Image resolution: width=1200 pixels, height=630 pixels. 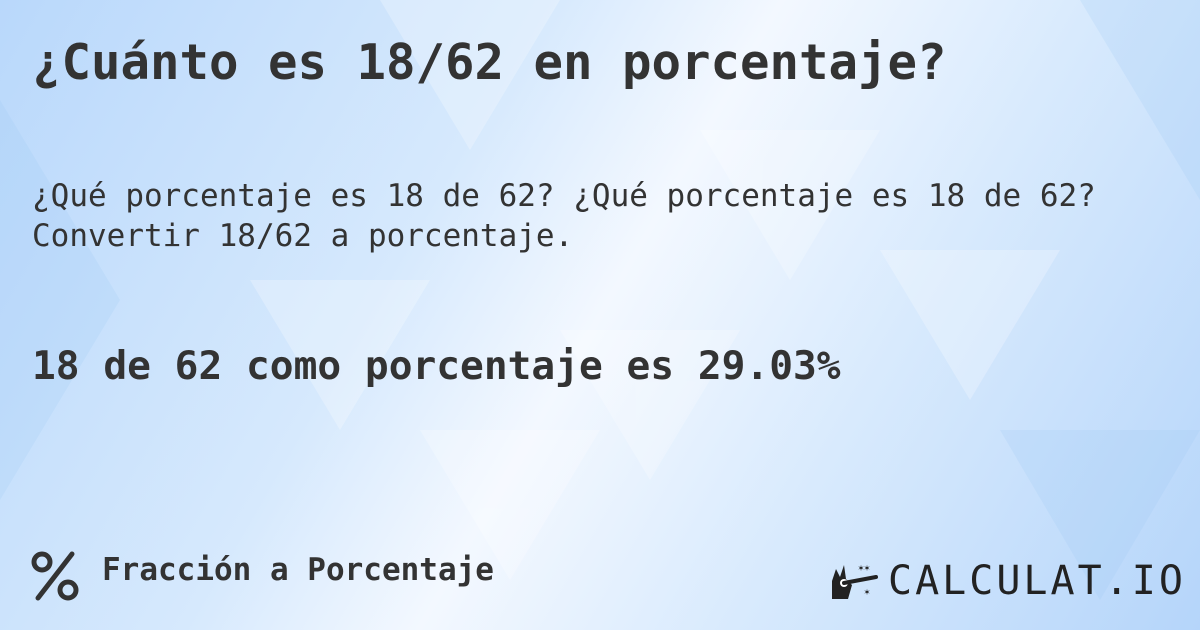 What do you see at coordinates (489, 62) in the screenshot?
I see `page-title: ¿Cuánto es 18/62 en porcentaje?` at bounding box center [489, 62].